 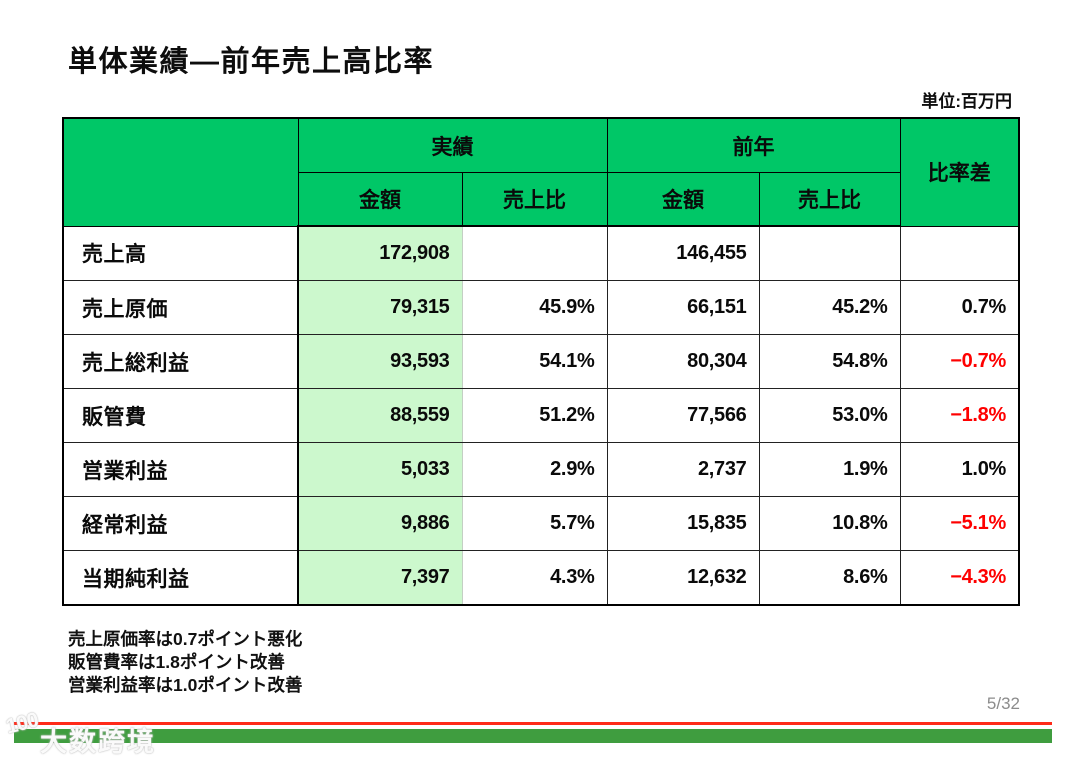 What do you see at coordinates (180, 307) in the screenshot?
I see `row-label: 売上原価` at bounding box center [180, 307].